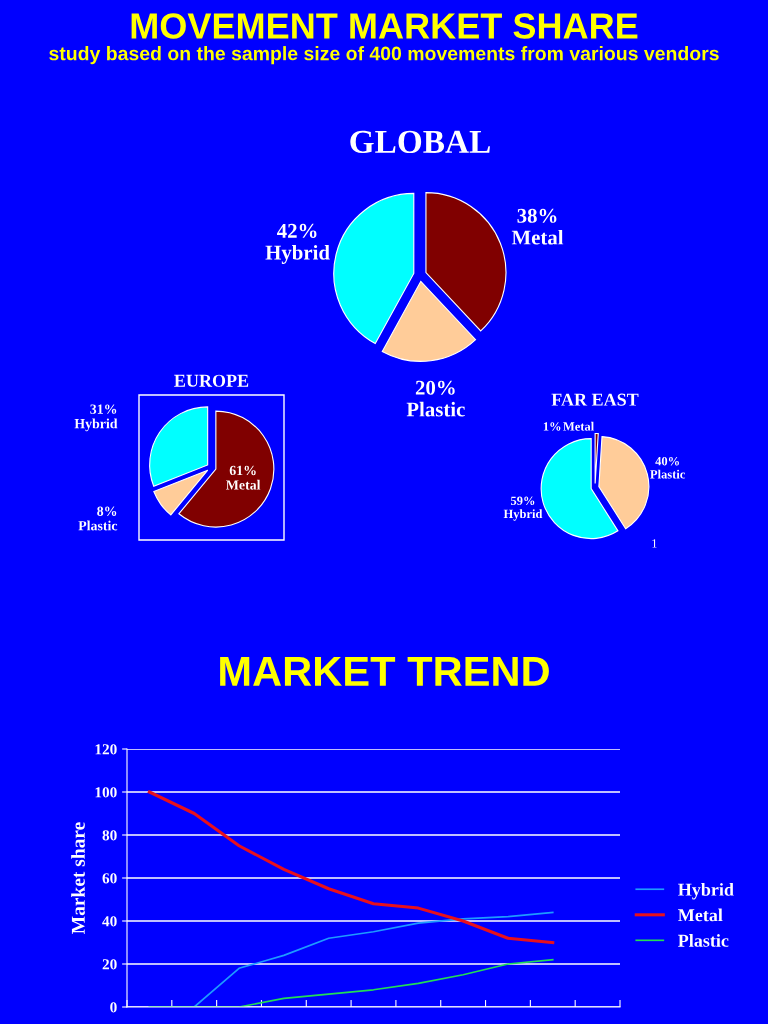  What do you see at coordinates (435, 387) in the screenshot?
I see `data-label: 20%` at bounding box center [435, 387].